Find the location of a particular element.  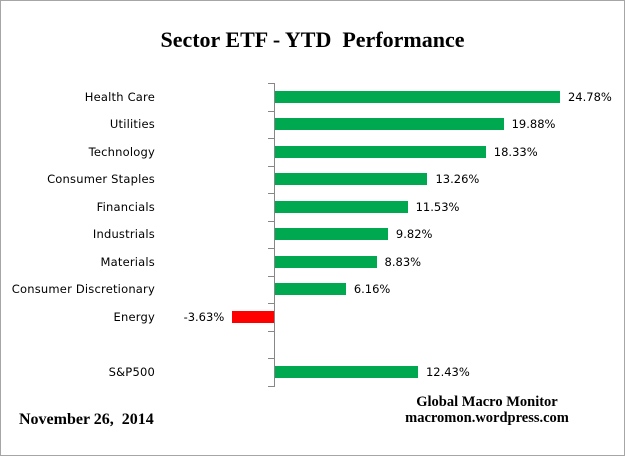

value-label-industrials: 9.82% is located at coordinates (414, 234).